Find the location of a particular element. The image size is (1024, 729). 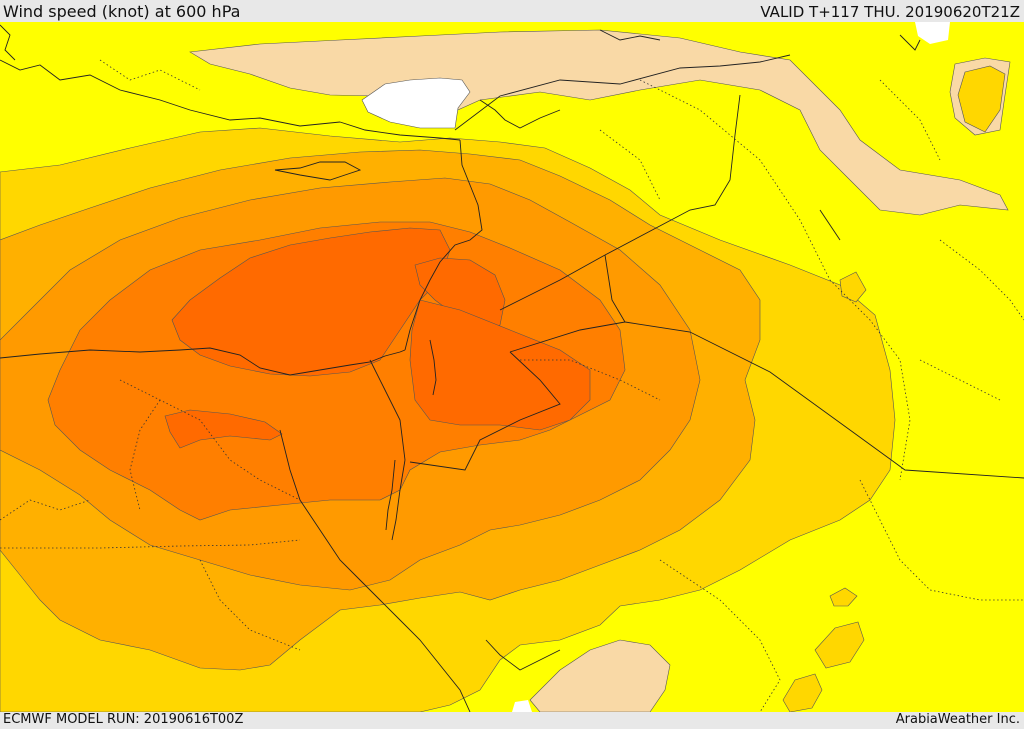

model-run-label: ECMWF MODEL RUN: 20190616T00Z is located at coordinates (123, 719).